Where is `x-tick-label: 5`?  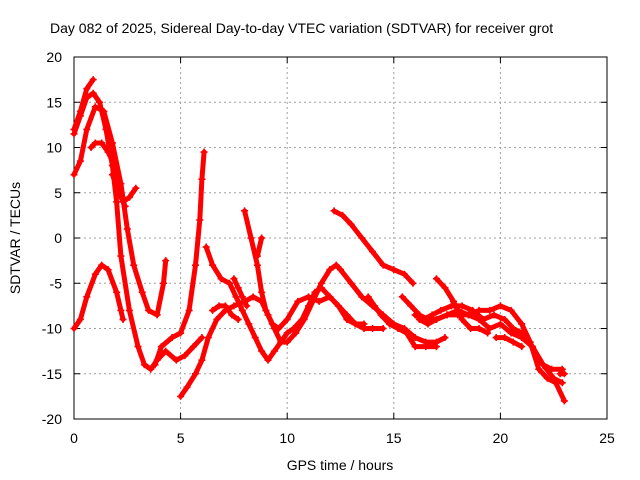
x-tick-label: 5 is located at coordinates (181, 438).